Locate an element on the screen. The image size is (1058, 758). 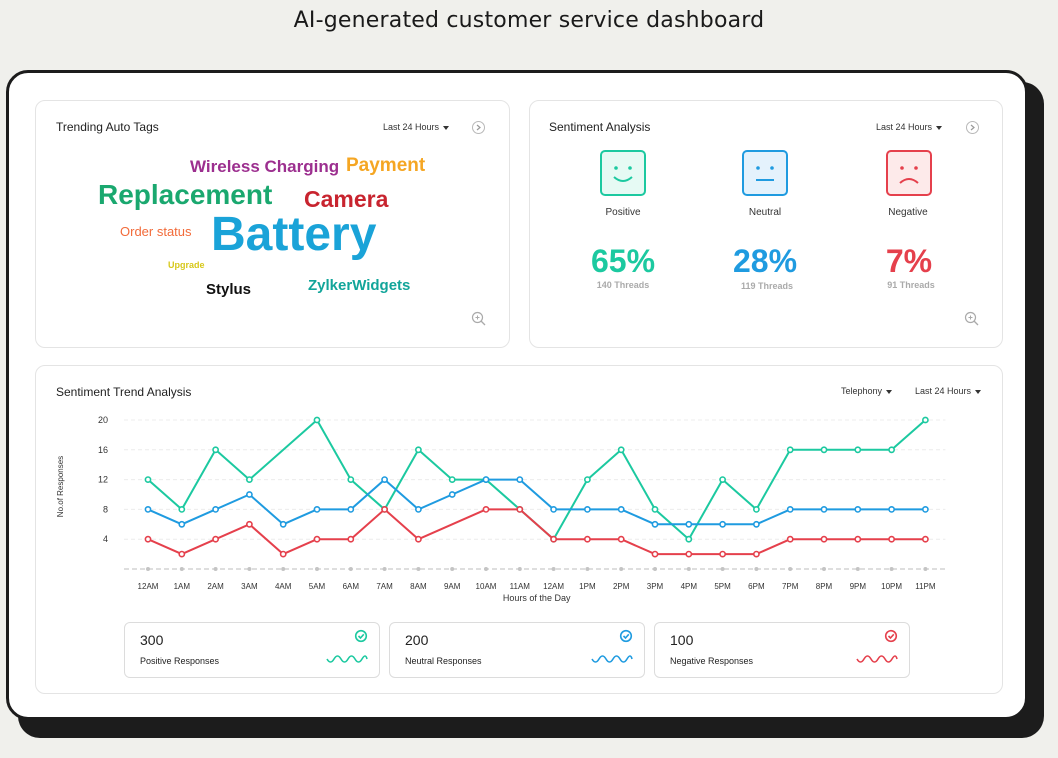
tag-upgrade: Upgrade is located at coordinates (186, 265).